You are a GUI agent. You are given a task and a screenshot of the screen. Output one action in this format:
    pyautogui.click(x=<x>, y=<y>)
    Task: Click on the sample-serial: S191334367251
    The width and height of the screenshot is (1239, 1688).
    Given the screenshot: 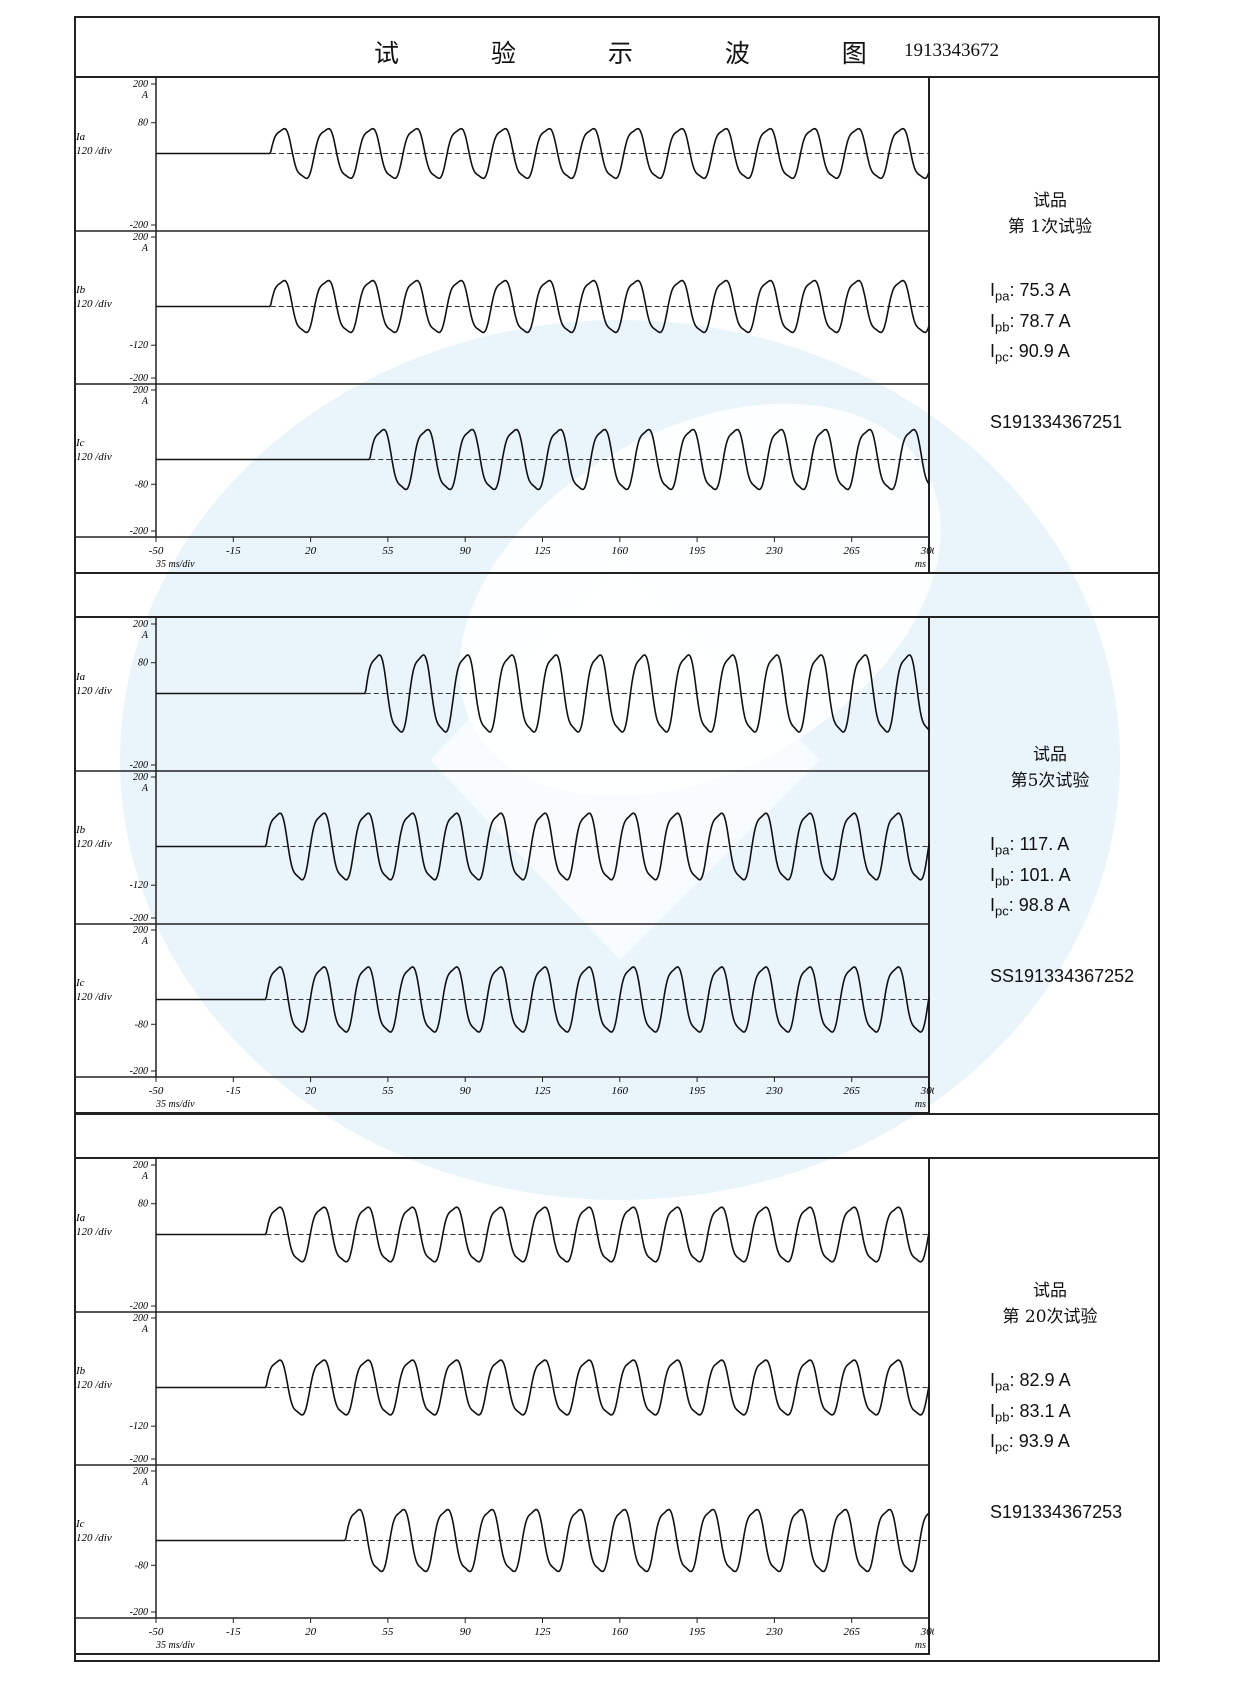 What is the action you would take?
    pyautogui.click(x=1056, y=421)
    